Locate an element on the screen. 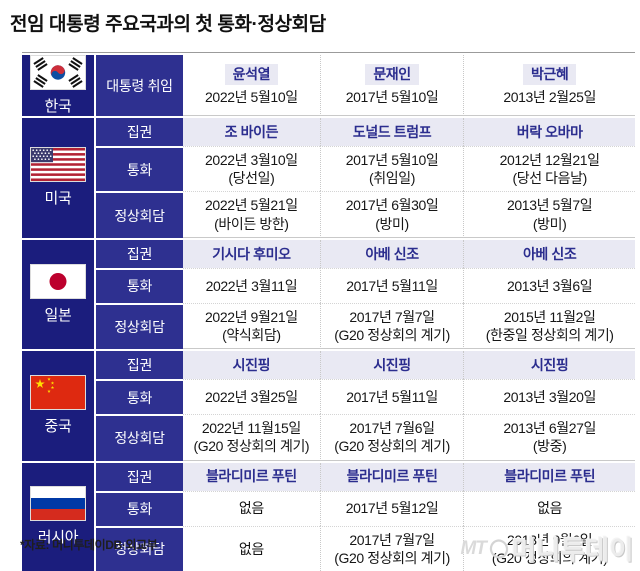 The width and height of the screenshot is (640, 571). leader-name: 블라디미르 푸틴 is located at coordinates (392, 476).